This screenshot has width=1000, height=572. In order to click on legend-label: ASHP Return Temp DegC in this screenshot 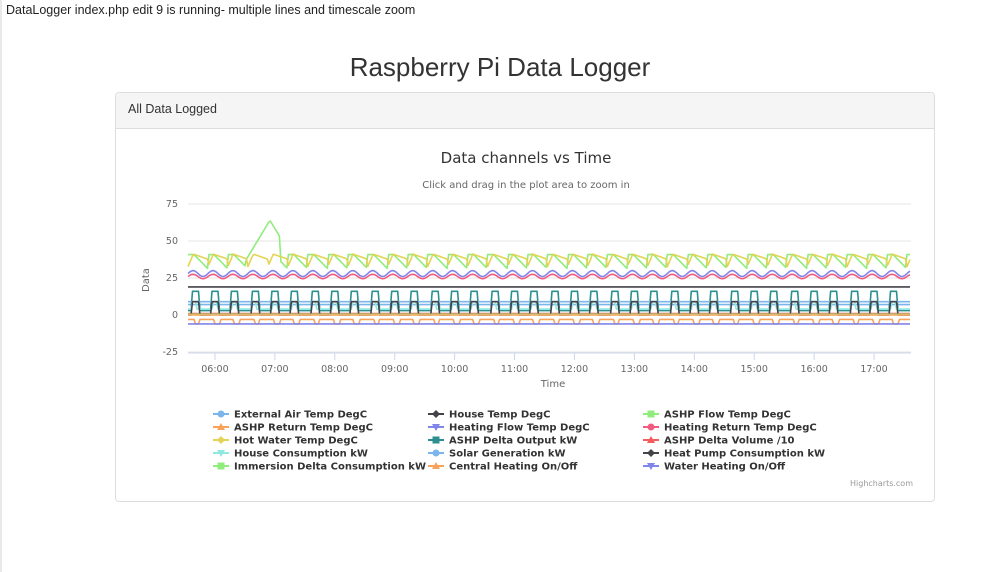, I will do `click(303, 428)`.